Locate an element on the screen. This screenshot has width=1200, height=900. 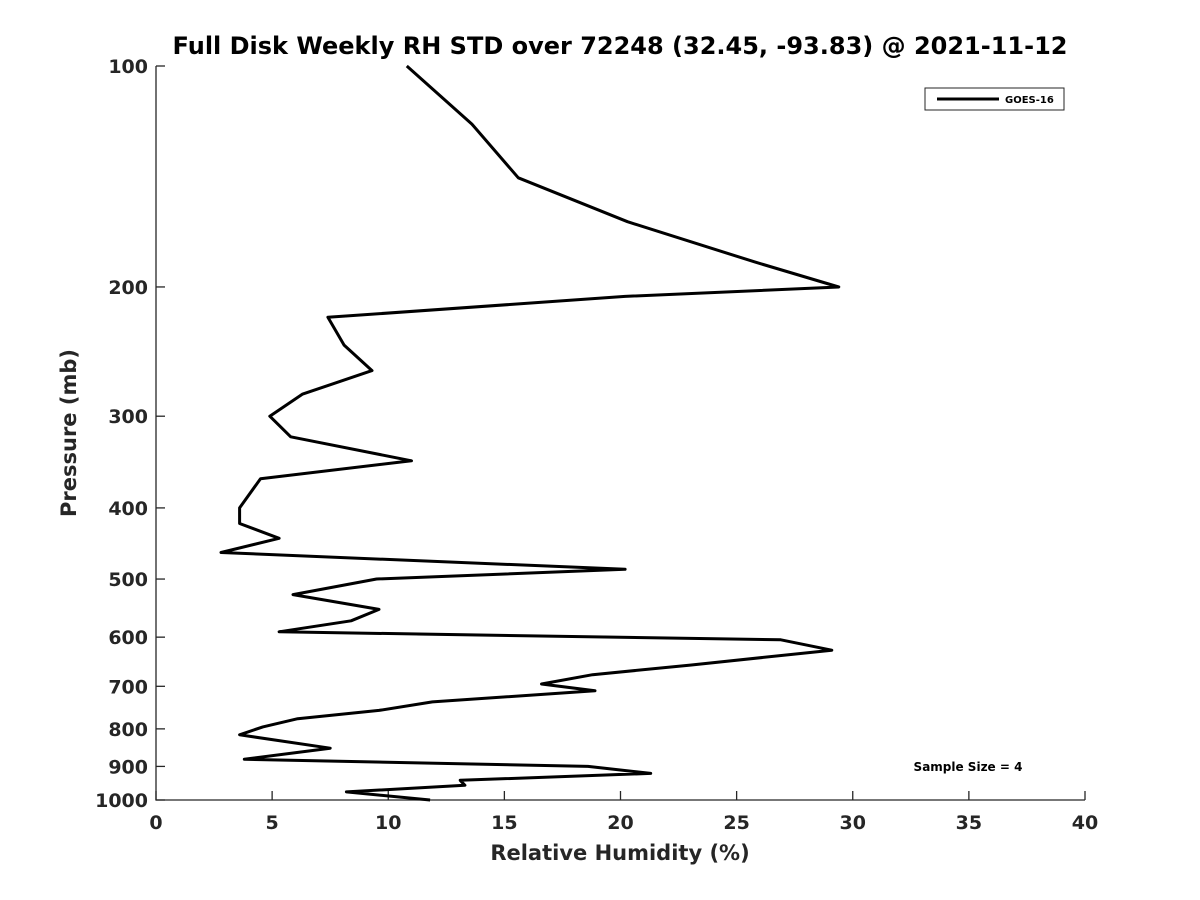
x-tick-label: 15 is located at coordinates (504, 823).